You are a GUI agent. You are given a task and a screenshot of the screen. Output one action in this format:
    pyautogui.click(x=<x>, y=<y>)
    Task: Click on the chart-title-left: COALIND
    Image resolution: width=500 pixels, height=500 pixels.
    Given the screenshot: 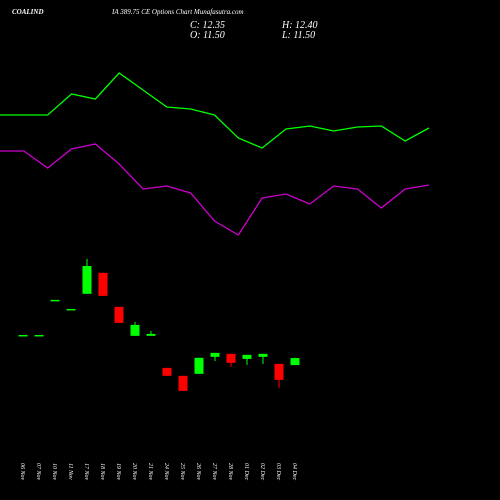 What is the action you would take?
    pyautogui.click(x=28, y=12)
    